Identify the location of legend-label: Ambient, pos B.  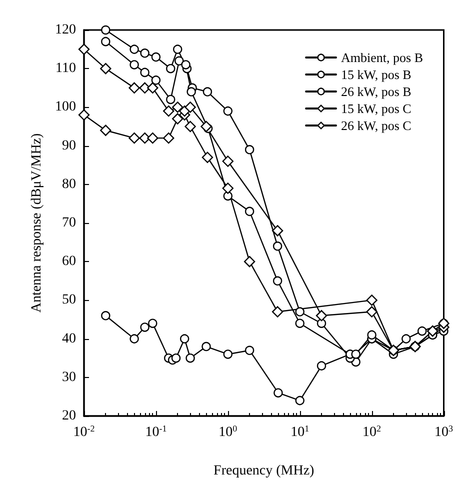
(382, 57).